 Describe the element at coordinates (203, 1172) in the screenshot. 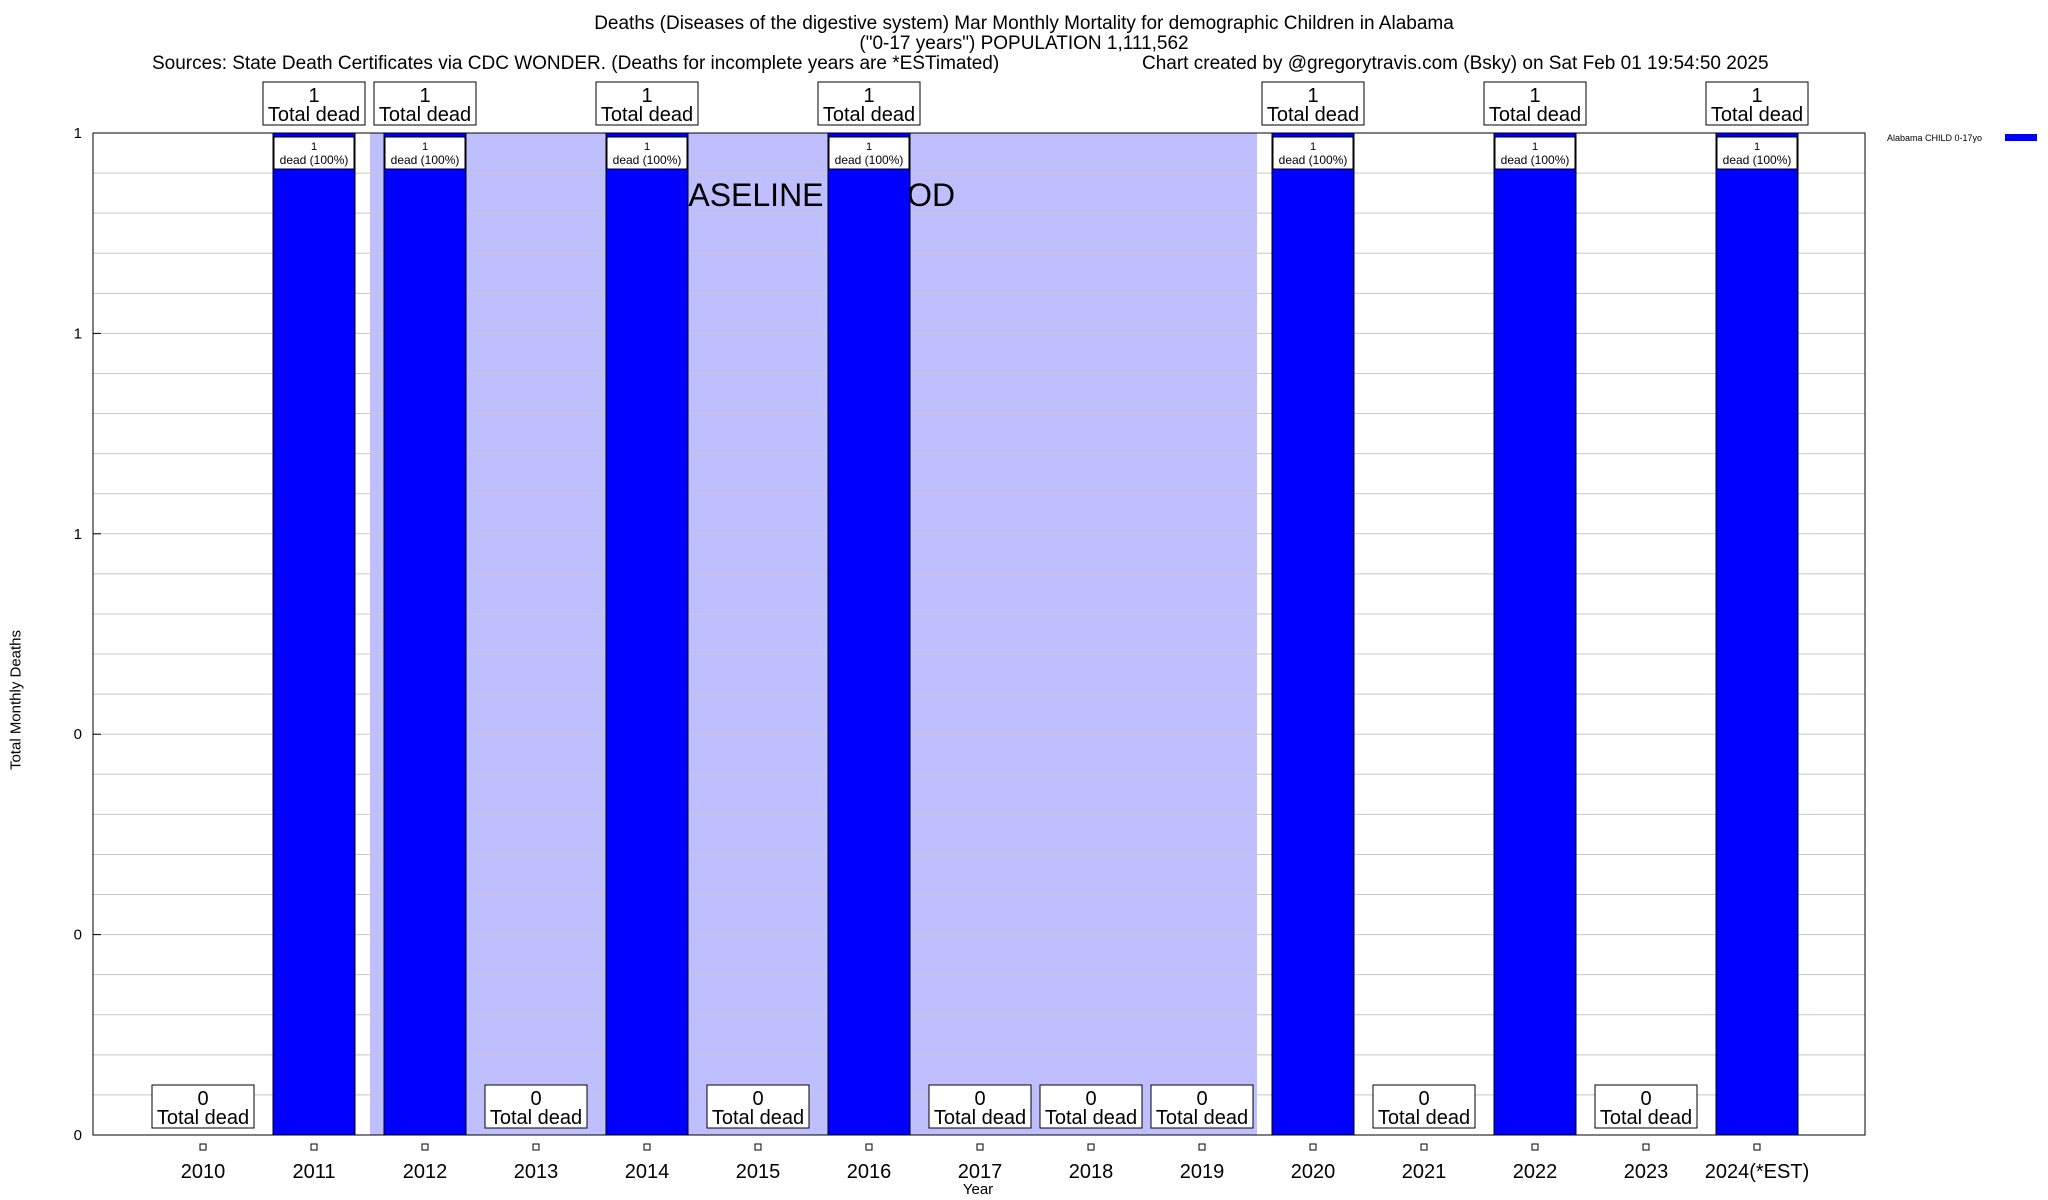

I see `x-tick-label-2010: 2010` at that location.